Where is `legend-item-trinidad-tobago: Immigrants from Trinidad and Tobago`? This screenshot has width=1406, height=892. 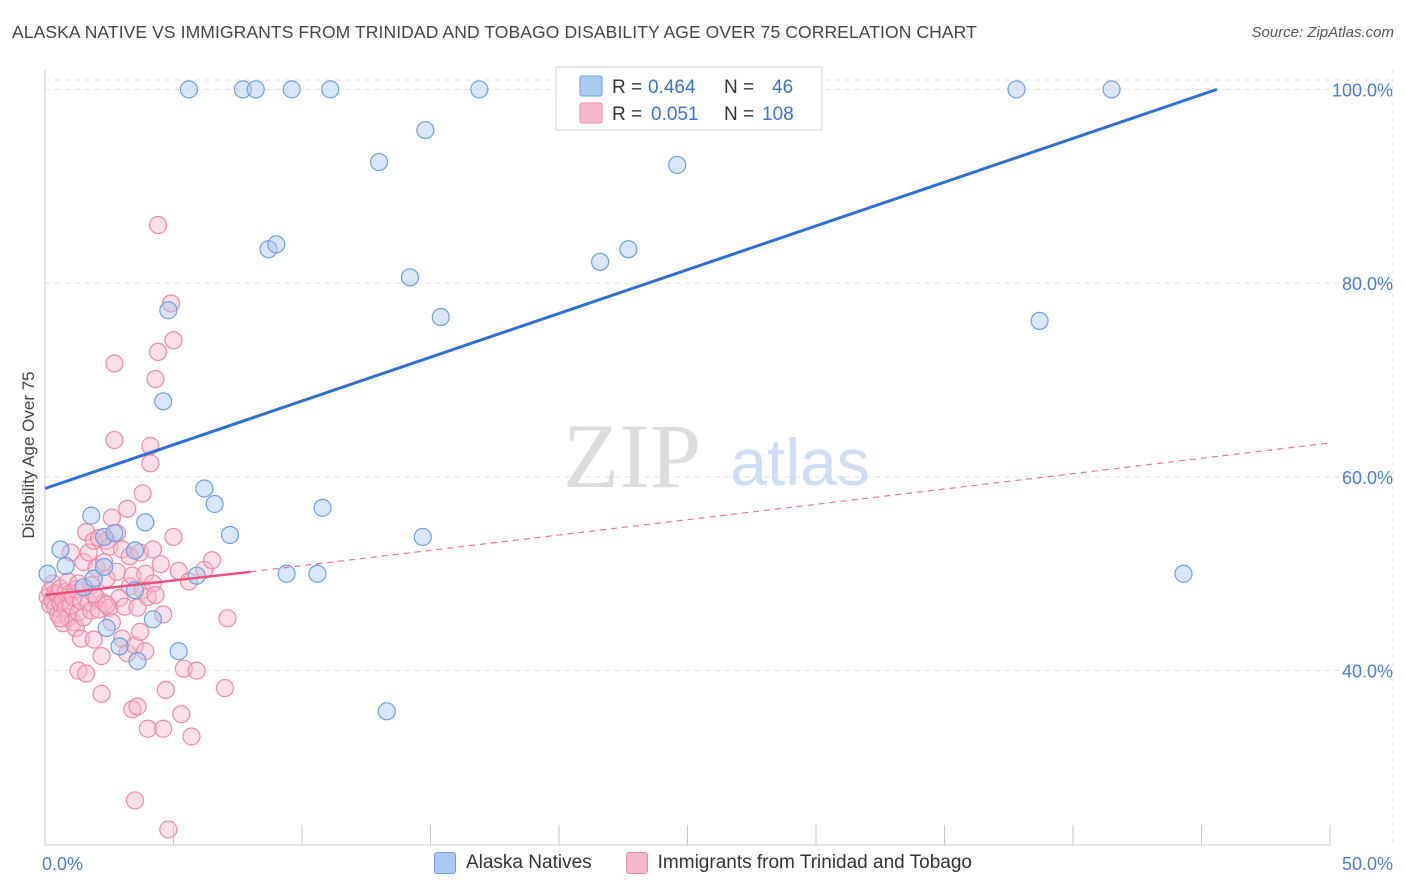
legend-item-trinidad-tobago: Immigrants from Trinidad and Tobago is located at coordinates (799, 863).